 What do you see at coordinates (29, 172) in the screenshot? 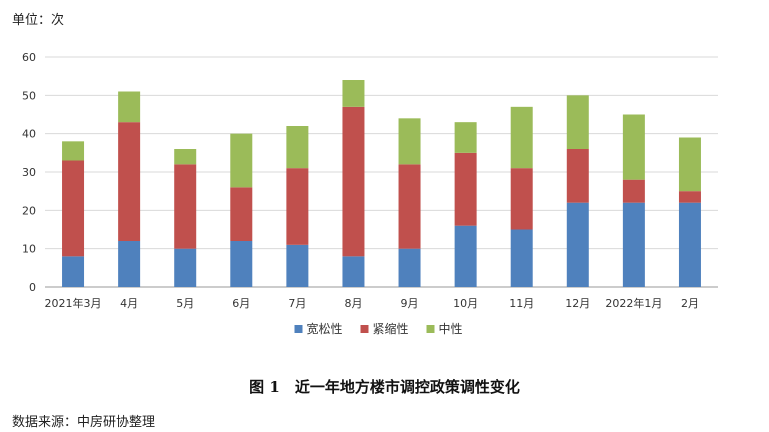
I see `y-tick-label: 30` at bounding box center [29, 172].